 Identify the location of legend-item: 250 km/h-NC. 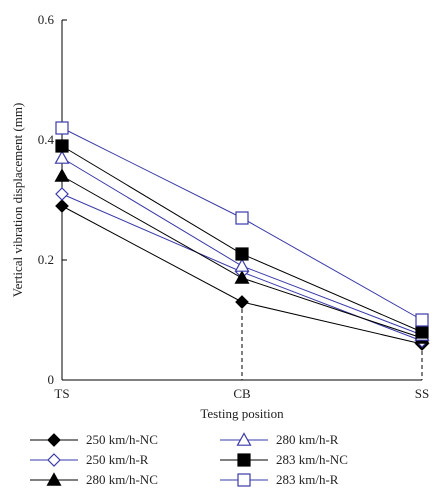
(94, 439).